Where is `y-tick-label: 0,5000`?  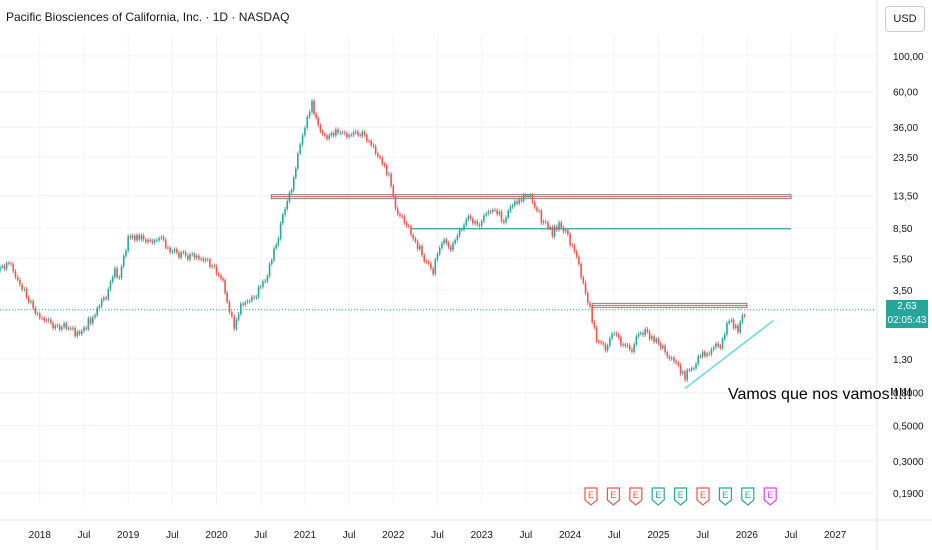
y-tick-label: 0,5000 is located at coordinates (908, 427).